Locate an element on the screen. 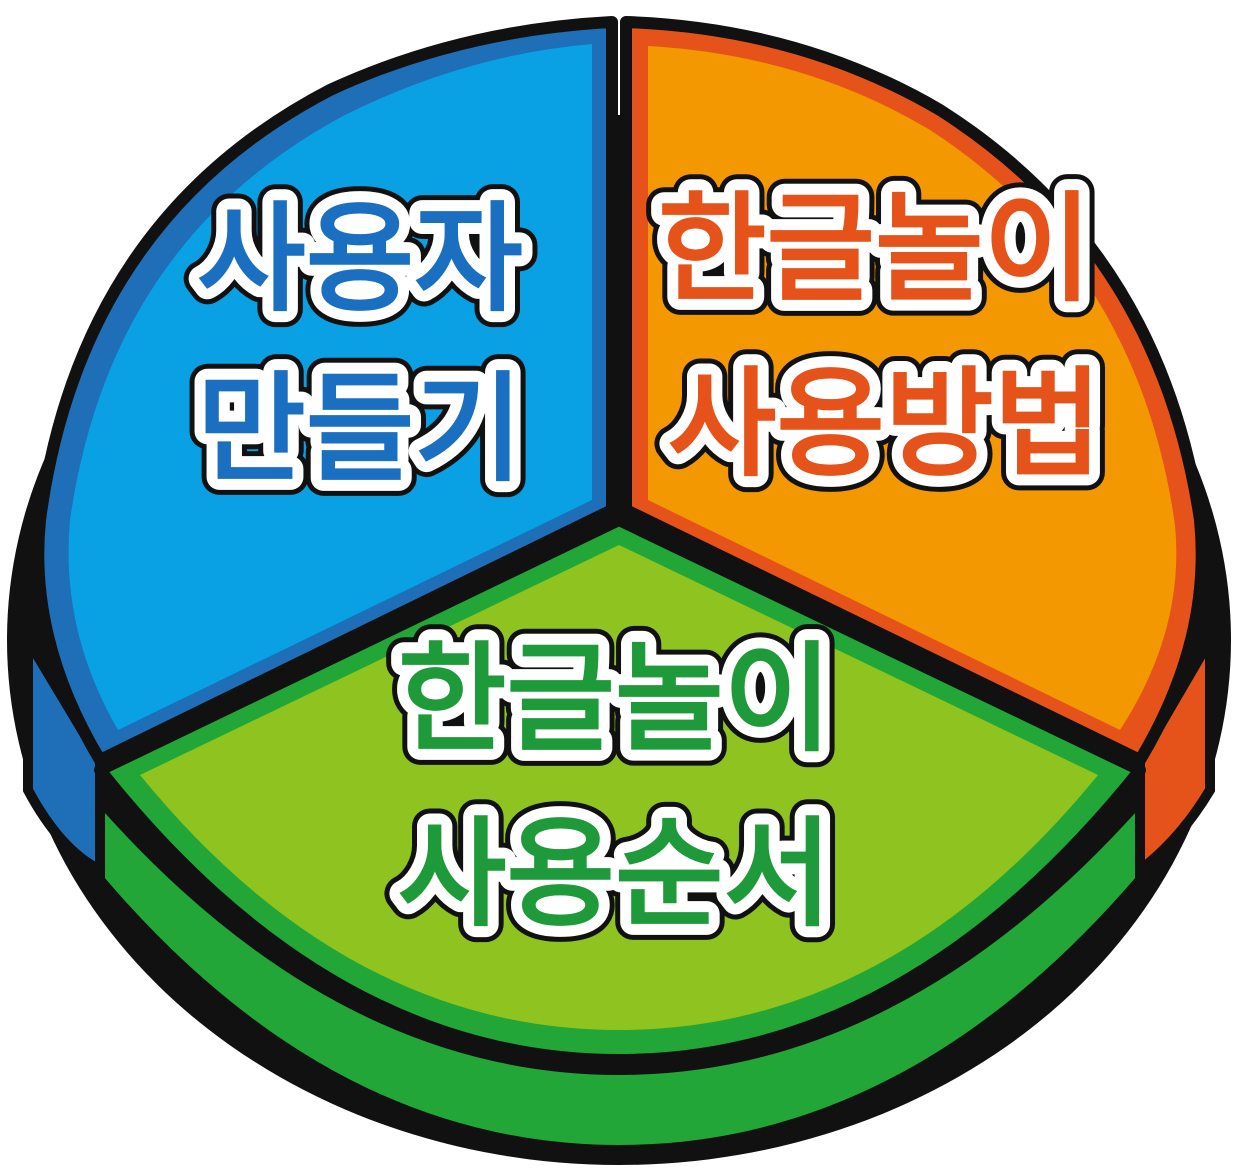 This screenshot has height=1169, width=1238. segment-line-2: 만들기 is located at coordinates (360, 429).